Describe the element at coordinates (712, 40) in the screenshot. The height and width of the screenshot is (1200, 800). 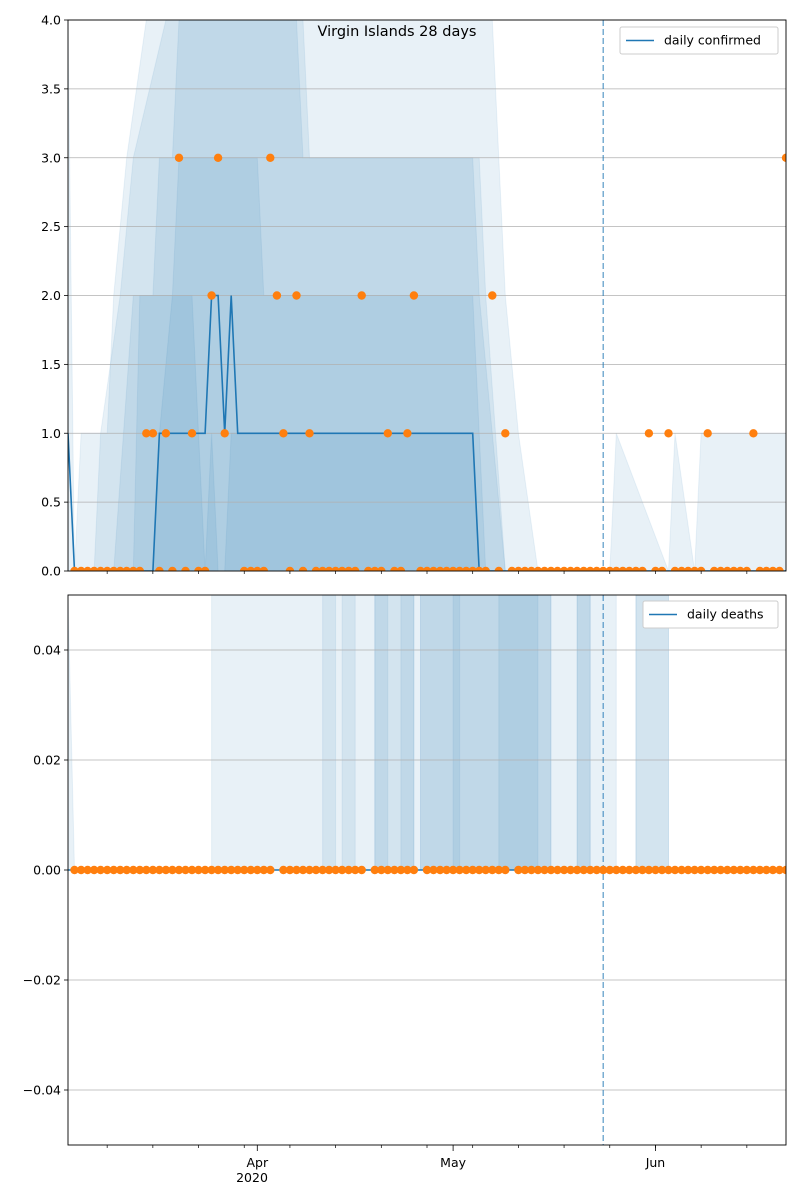
I see `legend-label-confirmed: daily confirmed` at that location.